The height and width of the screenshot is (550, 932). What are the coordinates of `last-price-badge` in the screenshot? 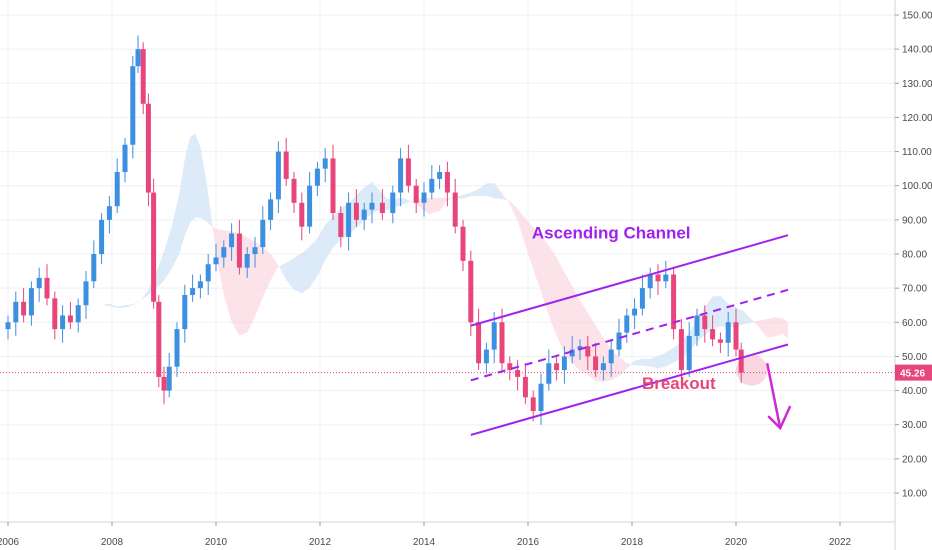 It's located at (913, 372).